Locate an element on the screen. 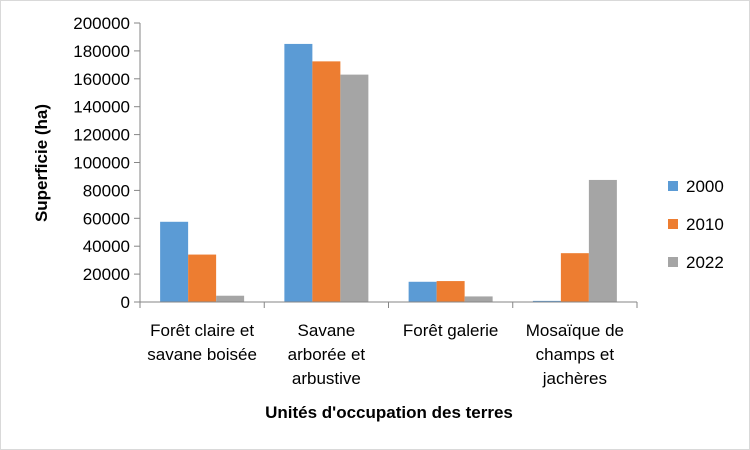 The width and height of the screenshot is (750, 450). x-category-label: Mosaïque de champs et jachères is located at coordinates (575, 354).